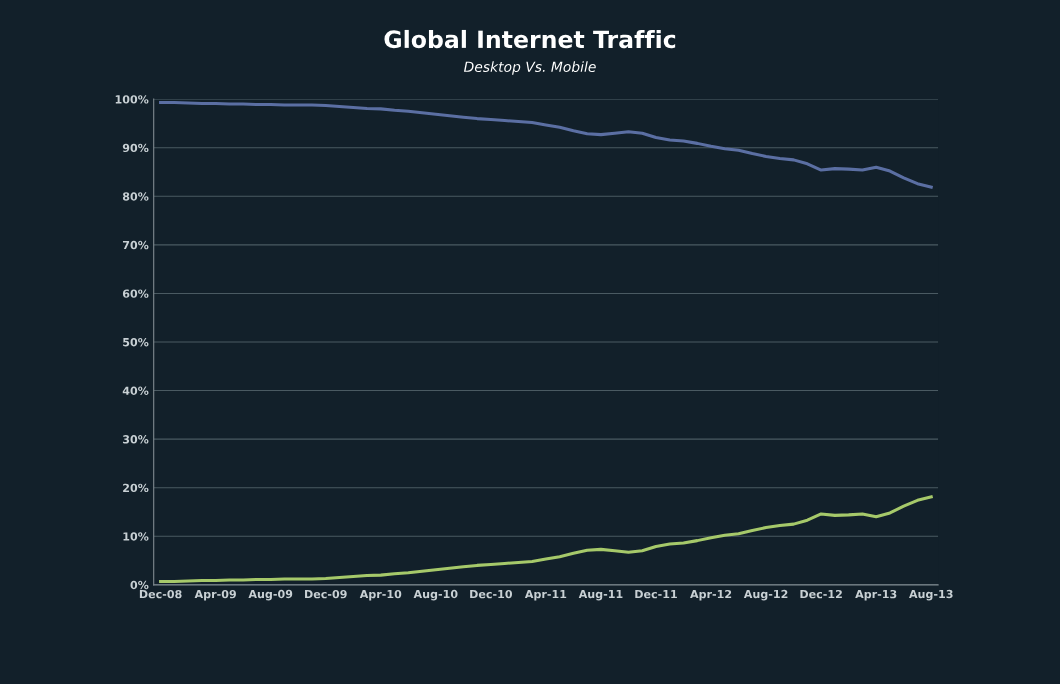  I want to click on x-tick-label: Aug-13, so click(931, 595).